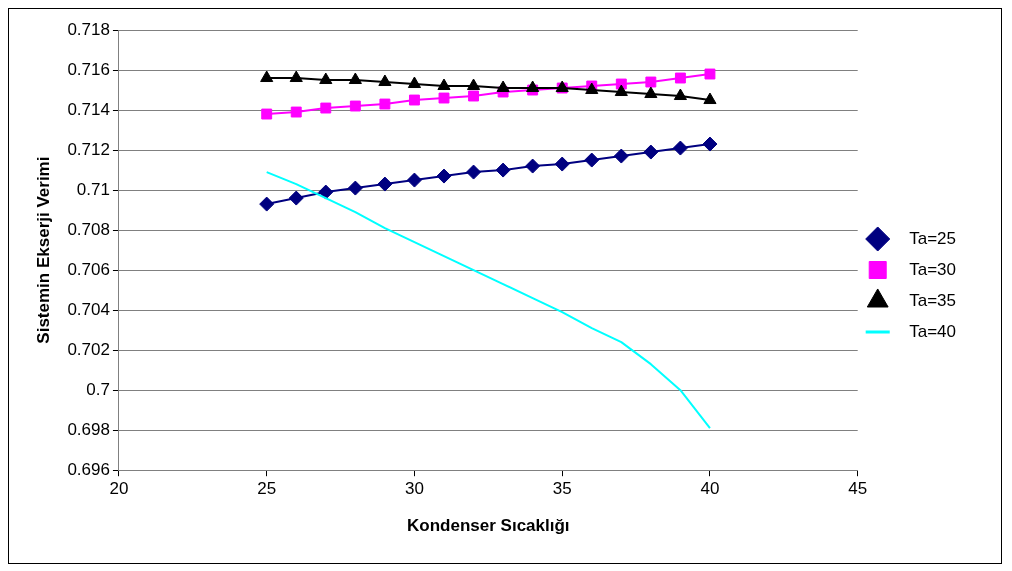  I want to click on x-tick-label: 30, so click(414, 489).